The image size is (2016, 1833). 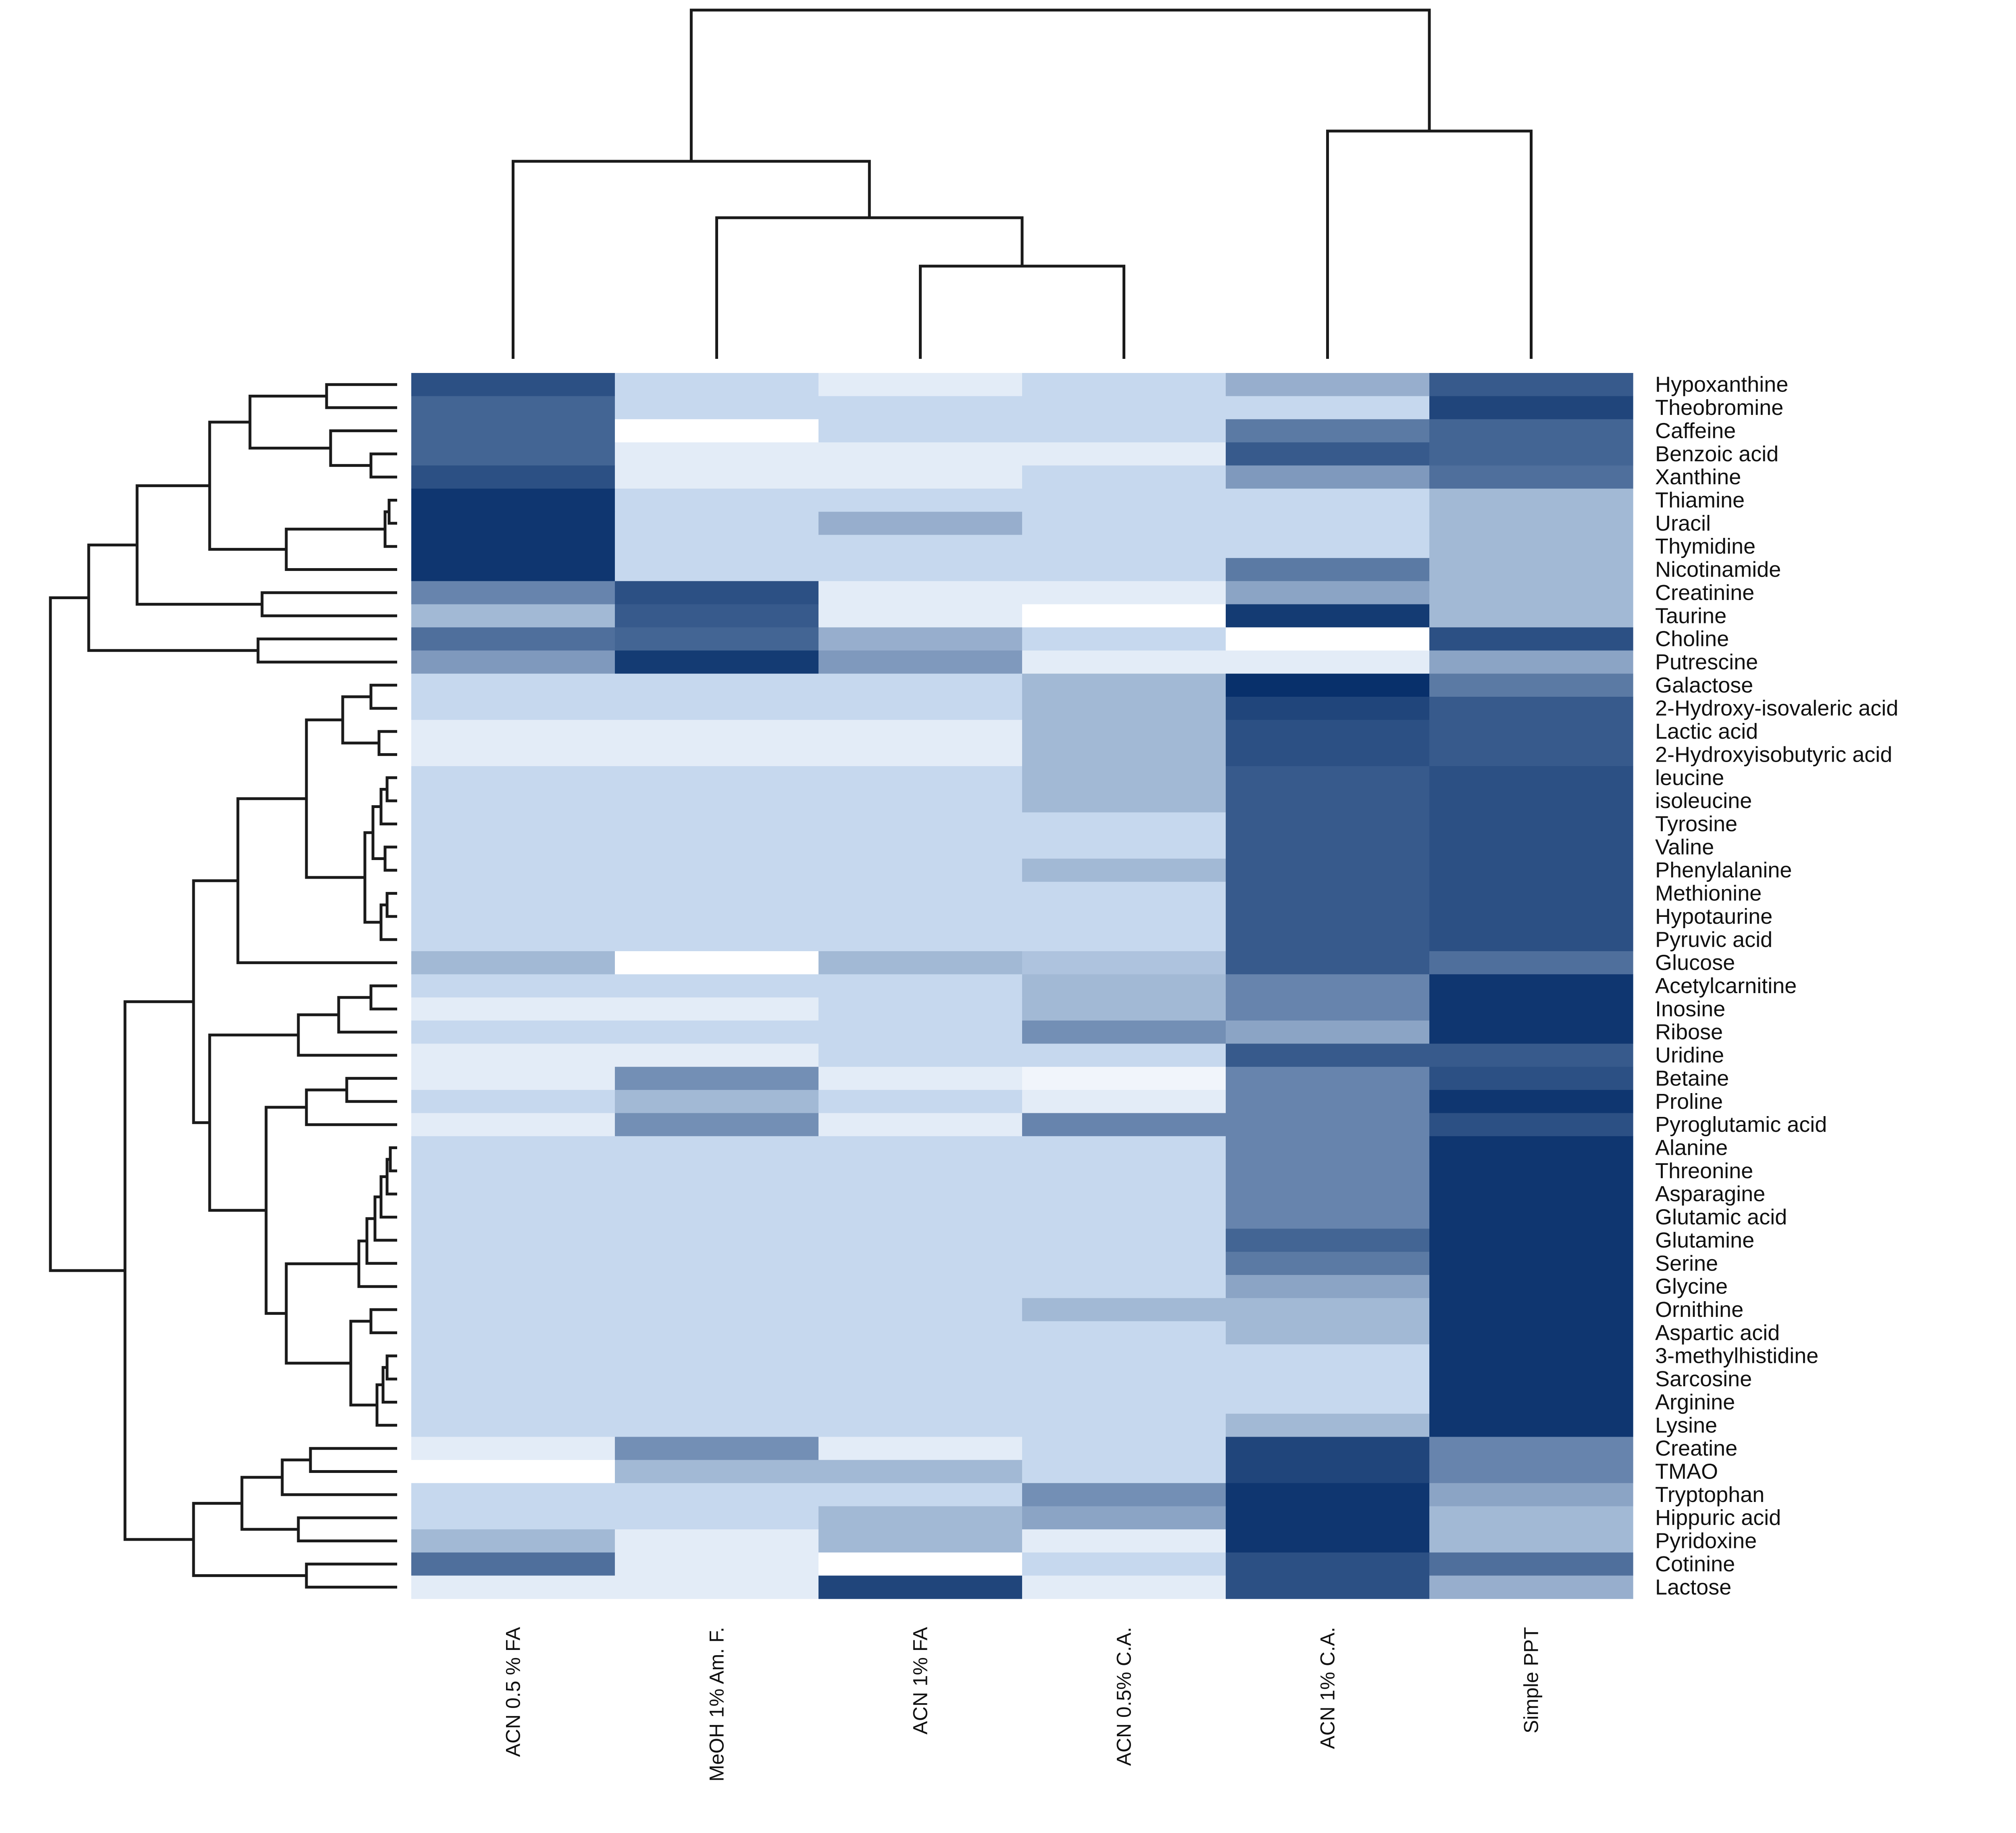 I want to click on row-label: Uridine, so click(x=1690, y=1055).